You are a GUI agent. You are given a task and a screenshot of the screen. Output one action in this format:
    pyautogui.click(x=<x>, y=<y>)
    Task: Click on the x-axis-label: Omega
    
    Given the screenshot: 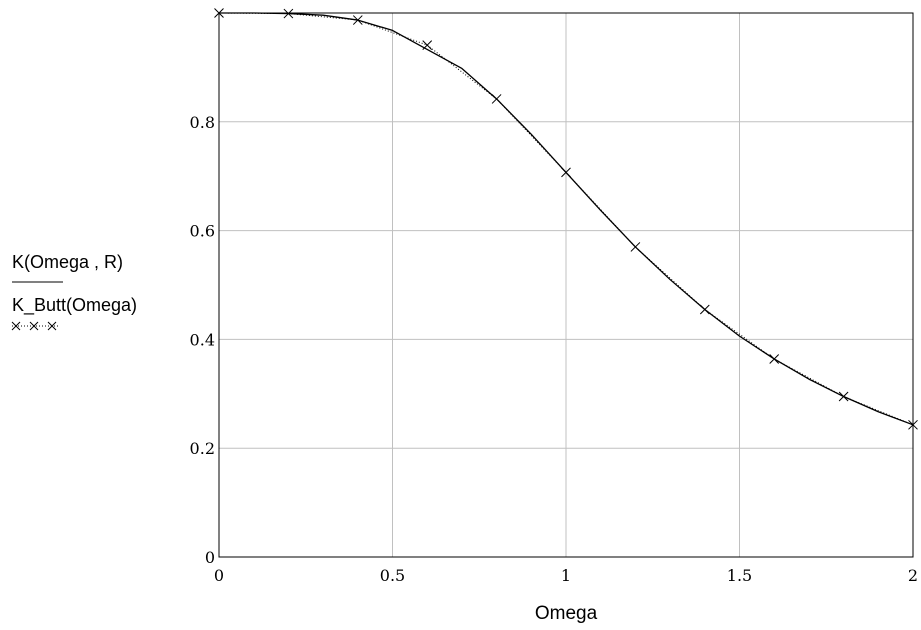 What is the action you would take?
    pyautogui.click(x=566, y=613)
    